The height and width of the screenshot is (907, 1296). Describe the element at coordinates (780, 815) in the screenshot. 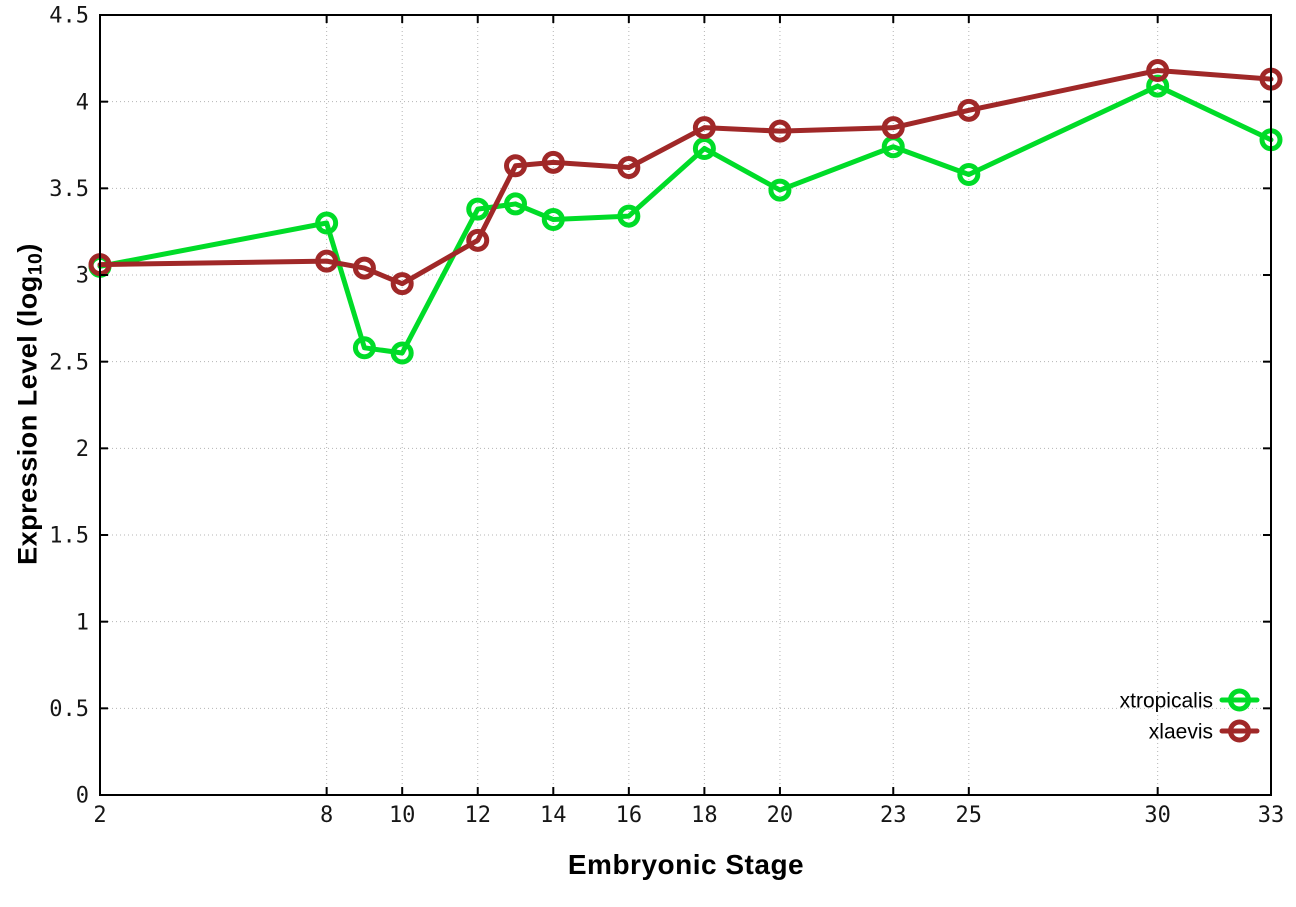

I see `x-tick-label: 20` at that location.